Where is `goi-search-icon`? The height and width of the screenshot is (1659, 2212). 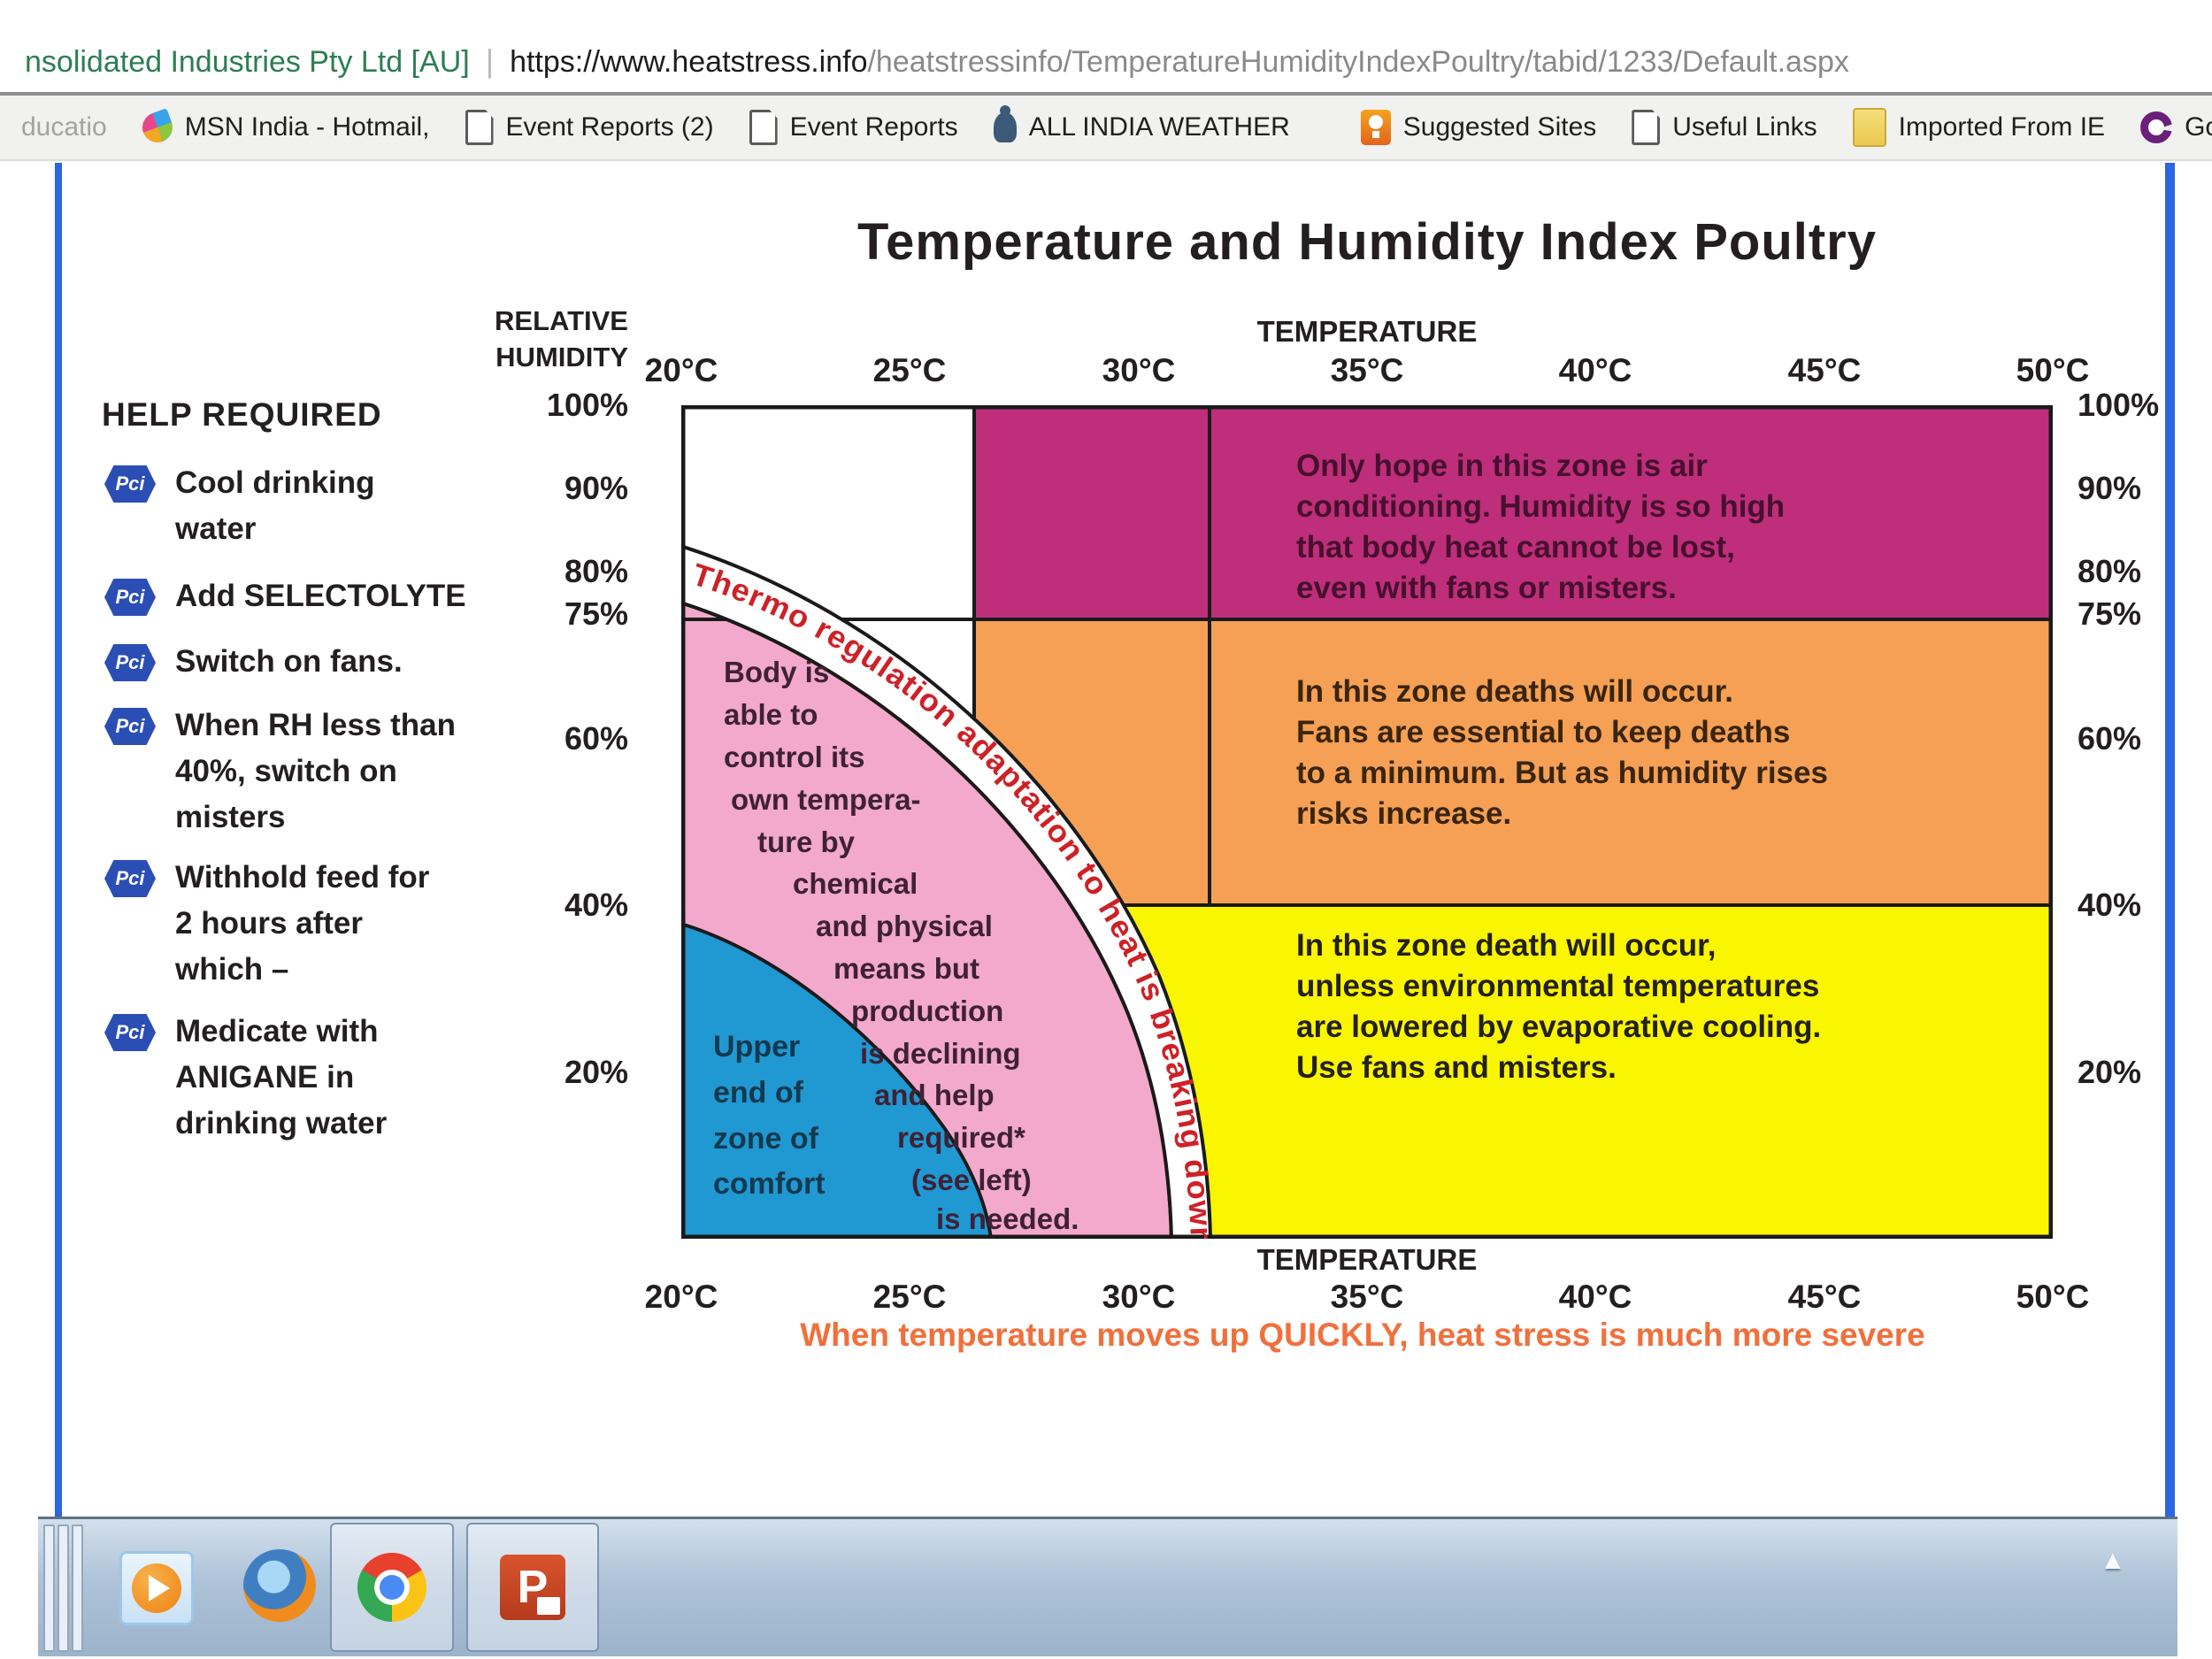 goi-search-icon is located at coordinates (2157, 127).